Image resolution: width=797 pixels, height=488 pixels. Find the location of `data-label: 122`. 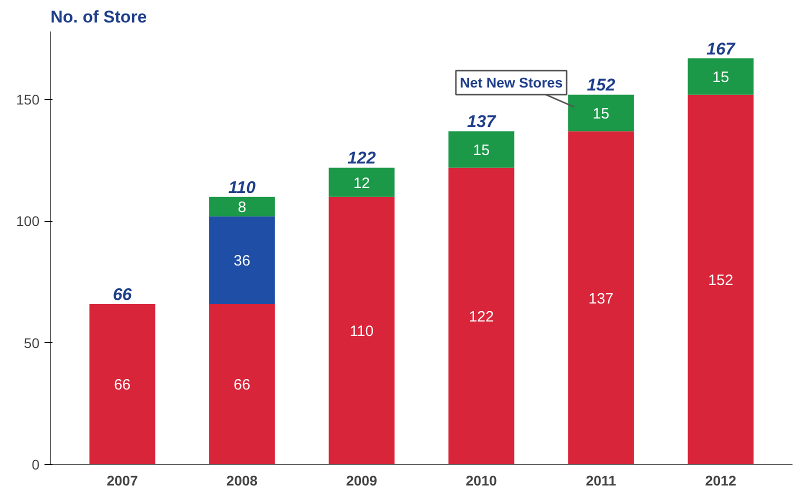

data-label: 122 is located at coordinates (481, 317).